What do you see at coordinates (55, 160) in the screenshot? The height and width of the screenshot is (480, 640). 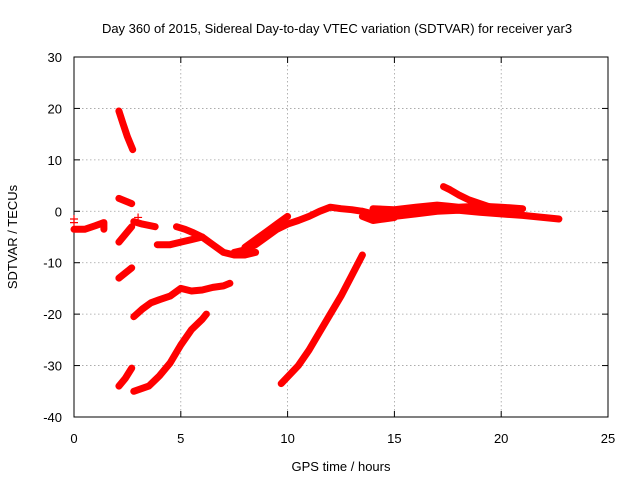 I see `y-tick-label: 10` at bounding box center [55, 160].